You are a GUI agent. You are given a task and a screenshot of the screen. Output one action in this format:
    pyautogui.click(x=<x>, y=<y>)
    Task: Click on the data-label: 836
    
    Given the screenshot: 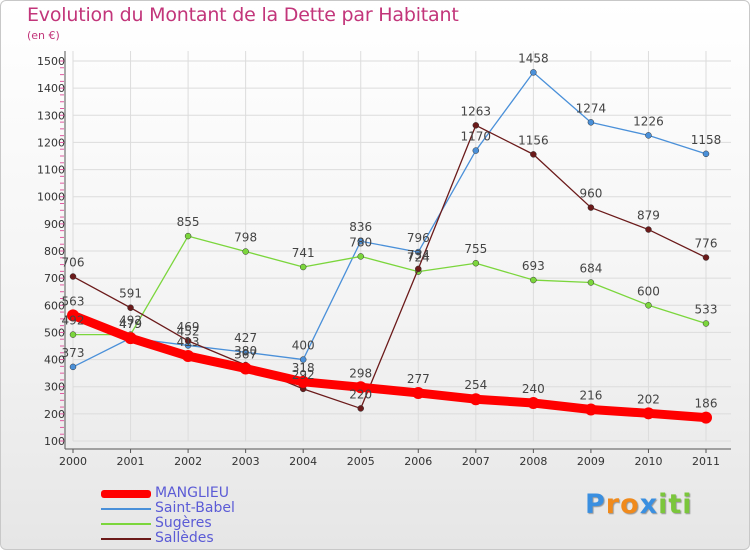 What is the action you would take?
    pyautogui.click(x=360, y=227)
    